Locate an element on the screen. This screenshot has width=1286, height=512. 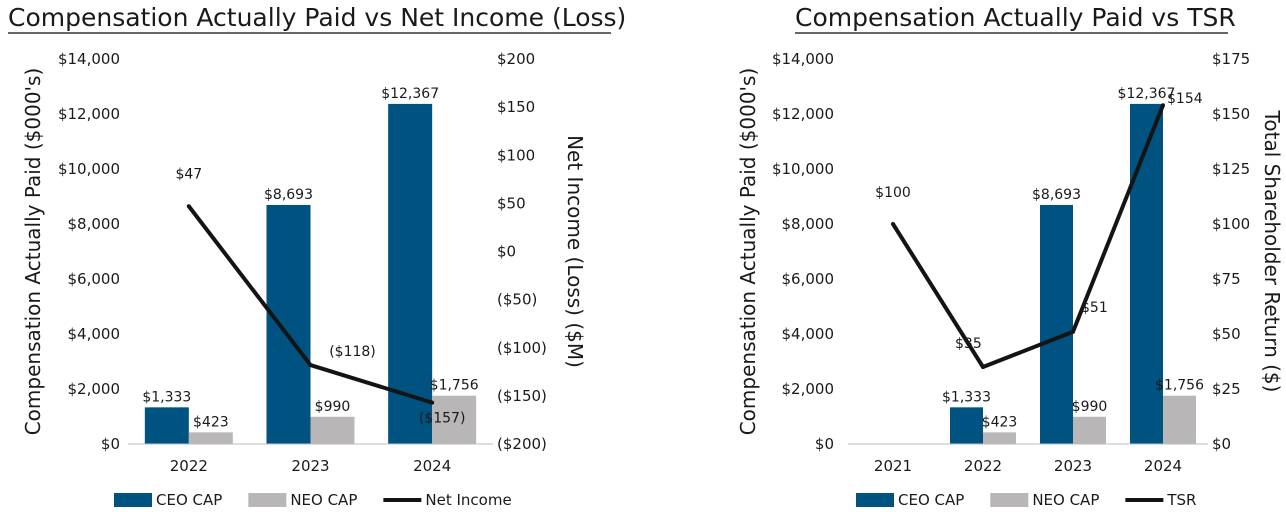
line-data-label: $154 is located at coordinates (1185, 99).